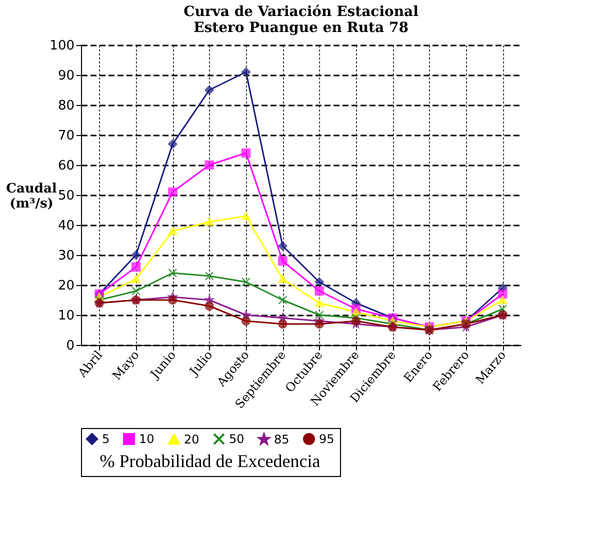  Describe the element at coordinates (66, 136) in the screenshot. I see `y-tick-label: 70` at that location.